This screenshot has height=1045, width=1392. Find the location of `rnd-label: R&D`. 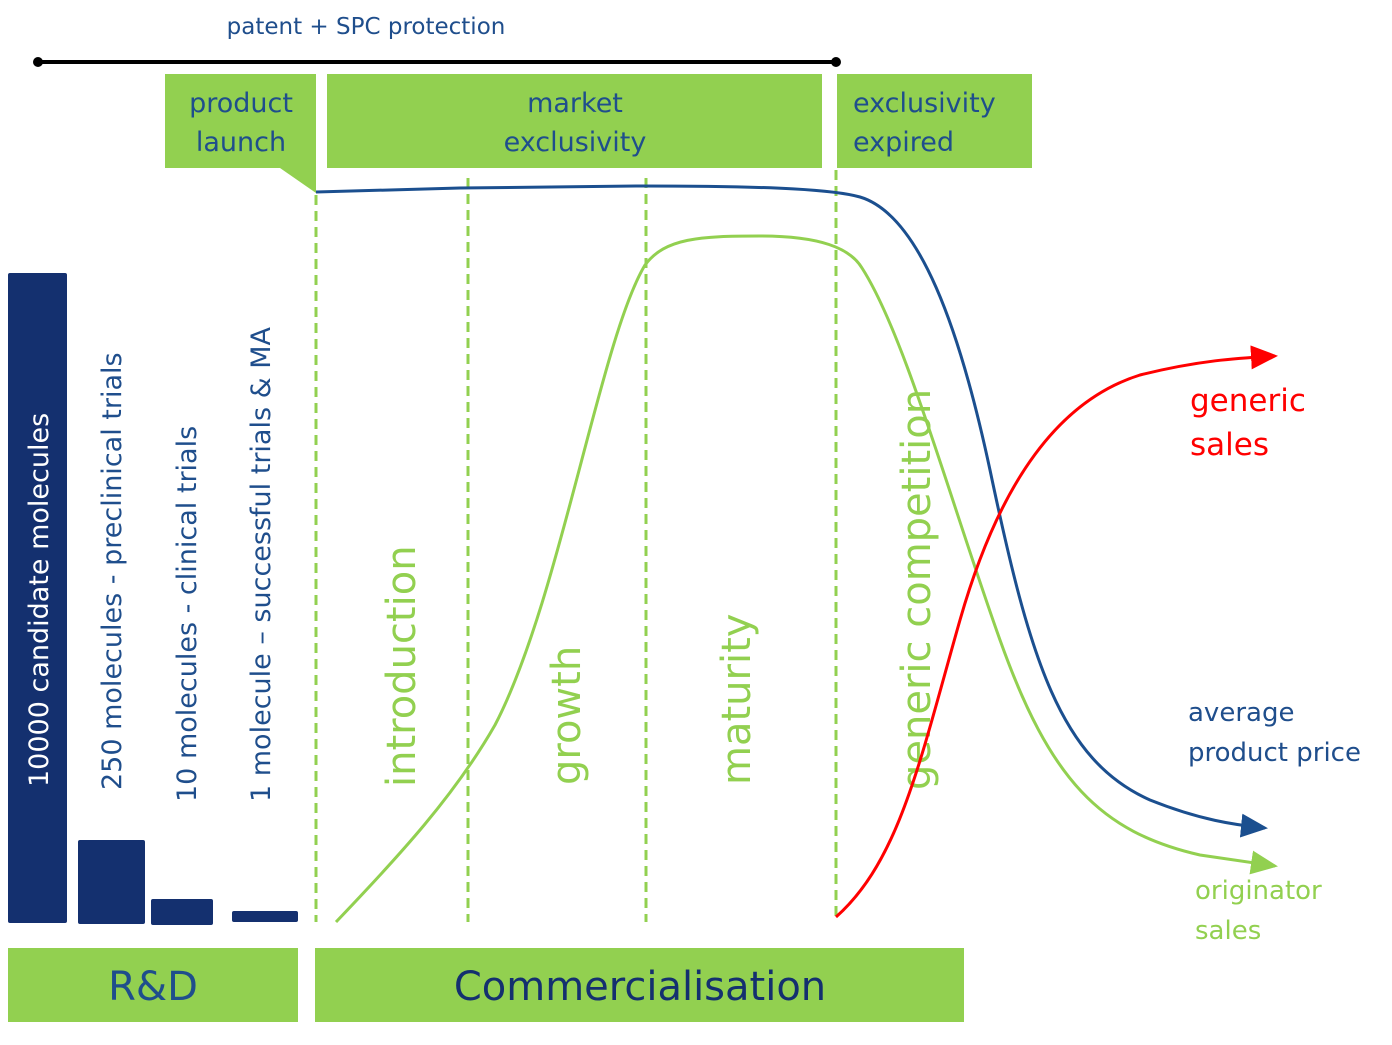

rnd-label: R&D is located at coordinates (153, 987).